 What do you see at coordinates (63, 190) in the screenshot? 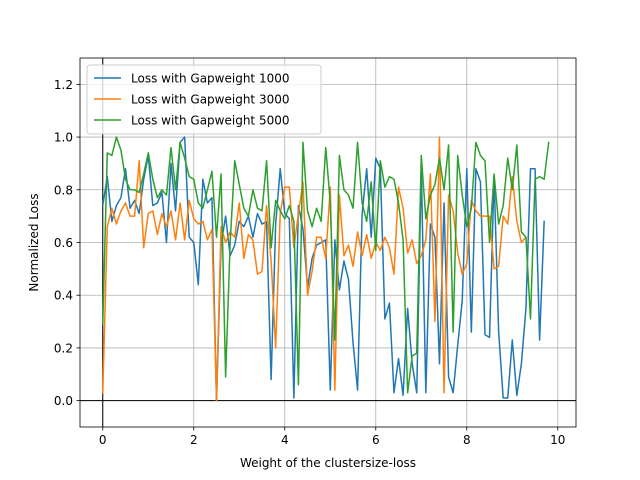
I see `y-tick-label: 0.8` at bounding box center [63, 190].